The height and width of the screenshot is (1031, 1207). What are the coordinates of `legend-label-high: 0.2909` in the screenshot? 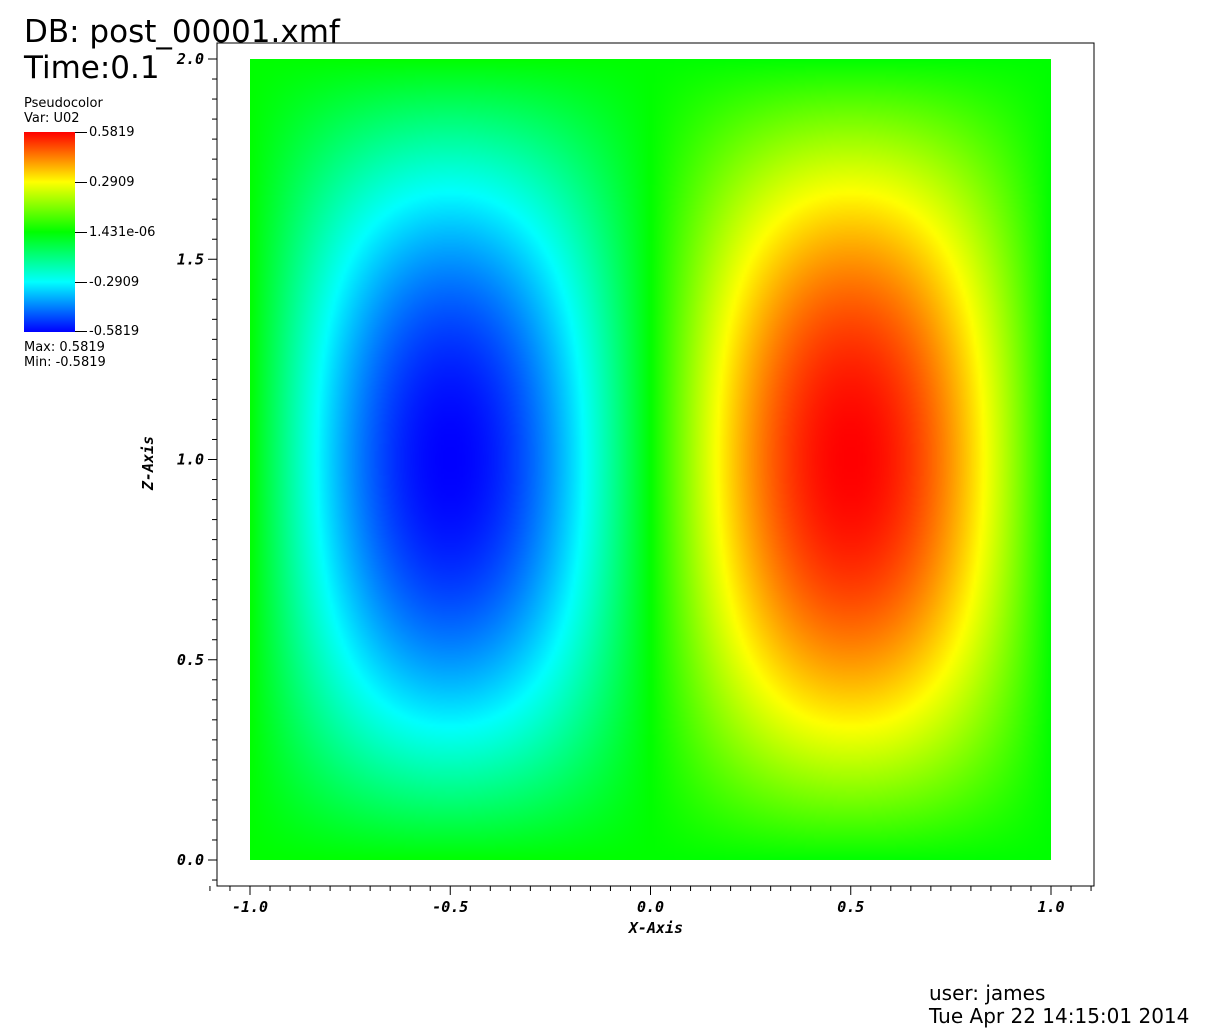 It's located at (112, 182).